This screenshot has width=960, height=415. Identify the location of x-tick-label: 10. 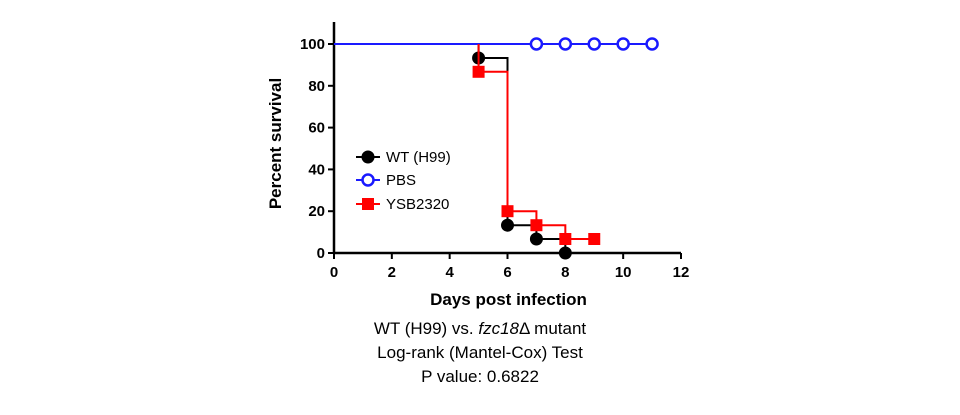
(623, 272).